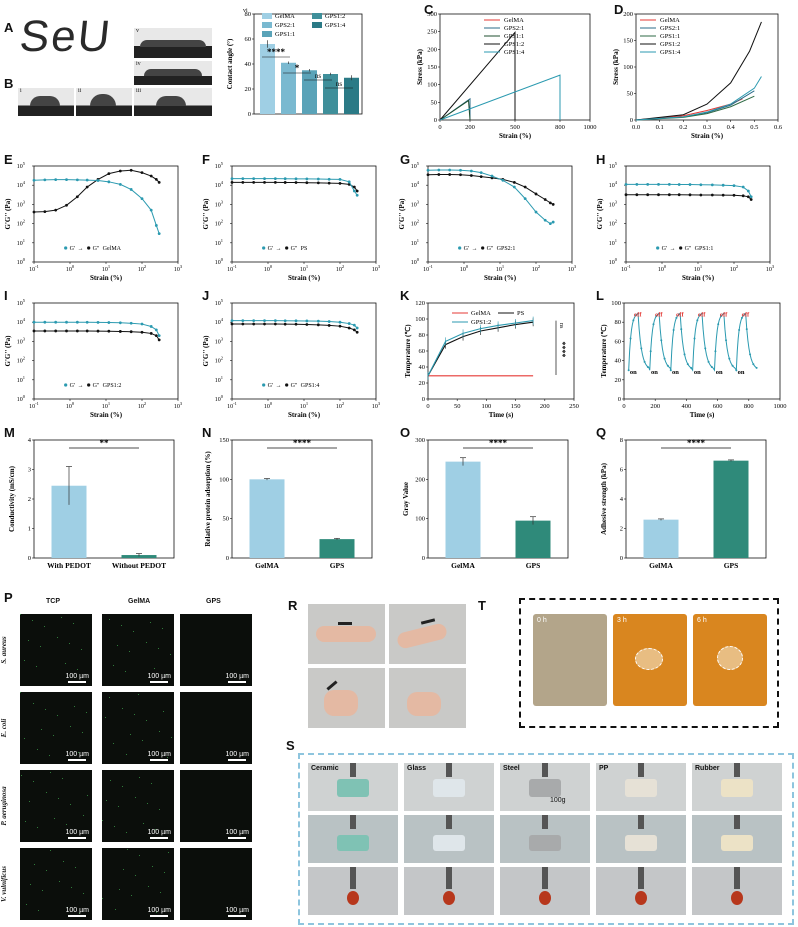  I want to click on ytick-label-I: 103, so click(21, 340).